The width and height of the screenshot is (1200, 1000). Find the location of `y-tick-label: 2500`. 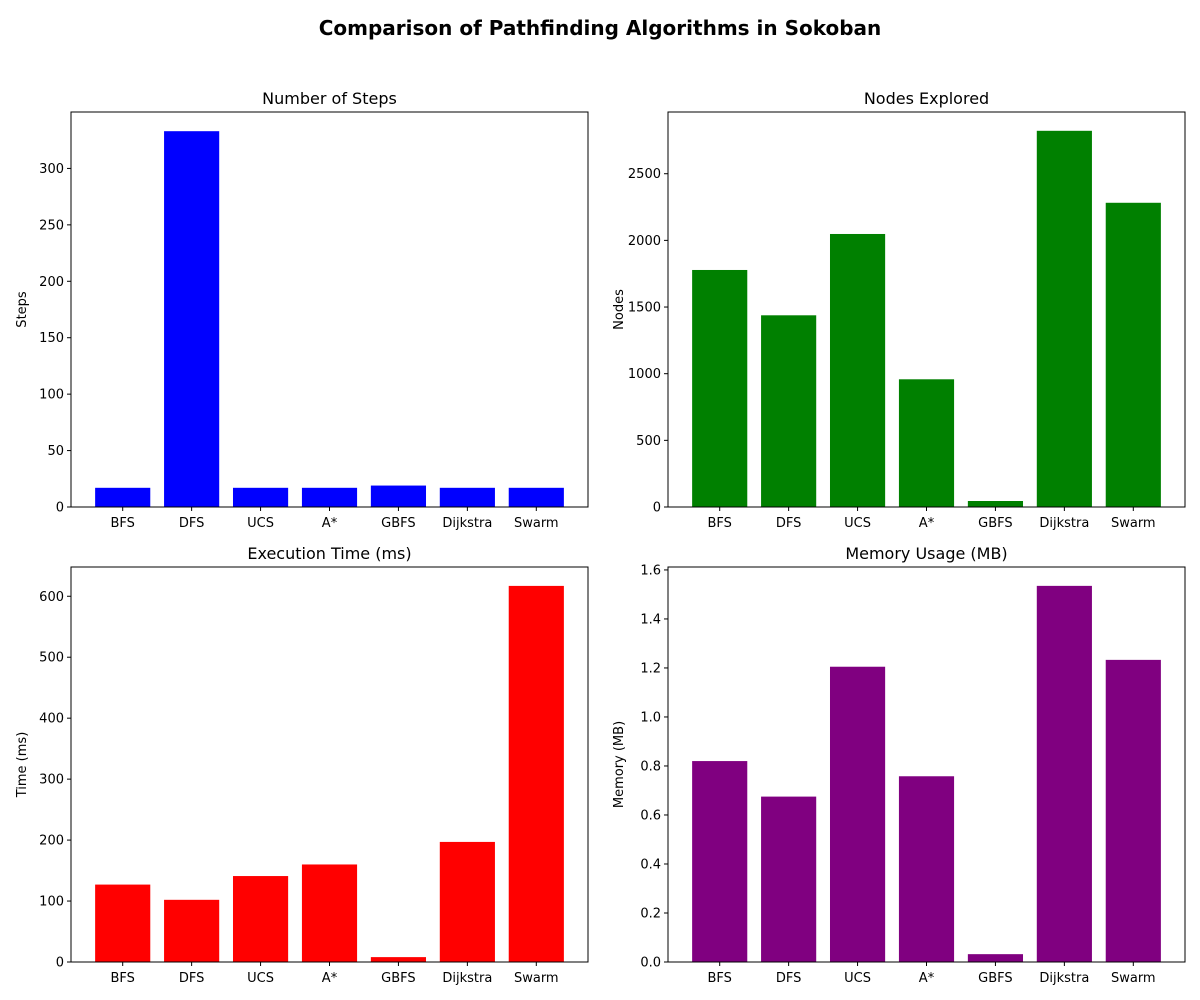

y-tick-label: 2500 is located at coordinates (644, 174).